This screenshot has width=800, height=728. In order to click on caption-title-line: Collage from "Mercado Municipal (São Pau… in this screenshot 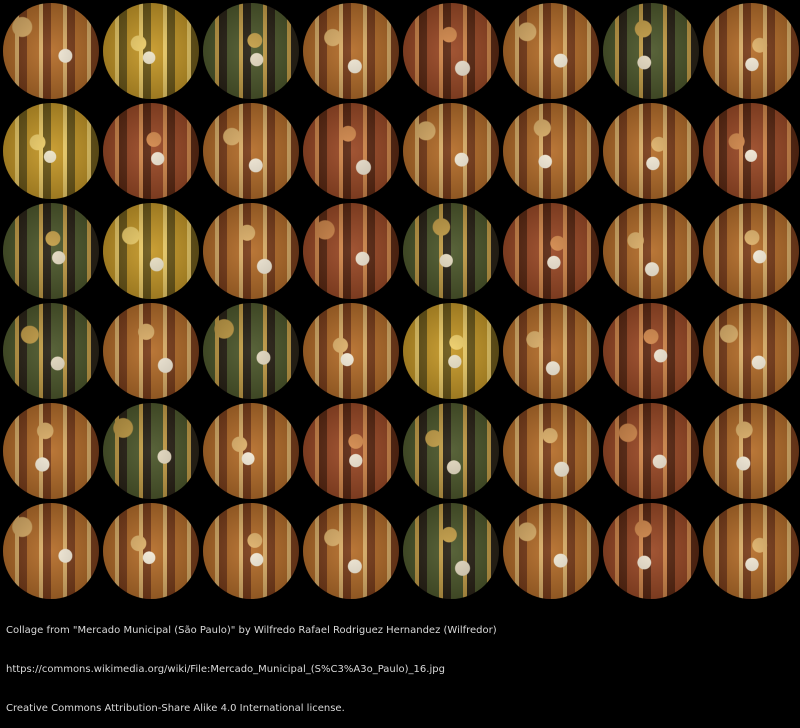, I will do `click(251, 630)`.